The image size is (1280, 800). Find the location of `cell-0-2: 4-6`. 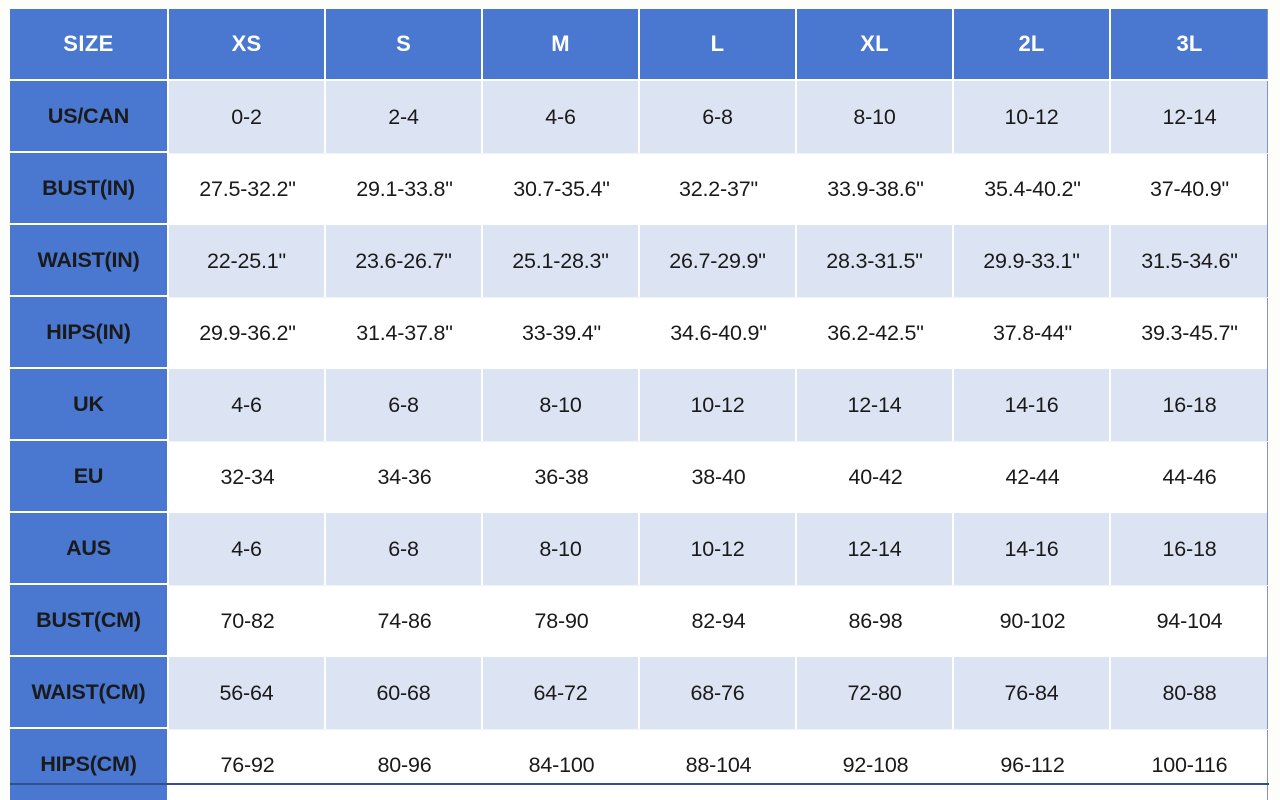

cell-0-2: 4-6 is located at coordinates (561, 117).